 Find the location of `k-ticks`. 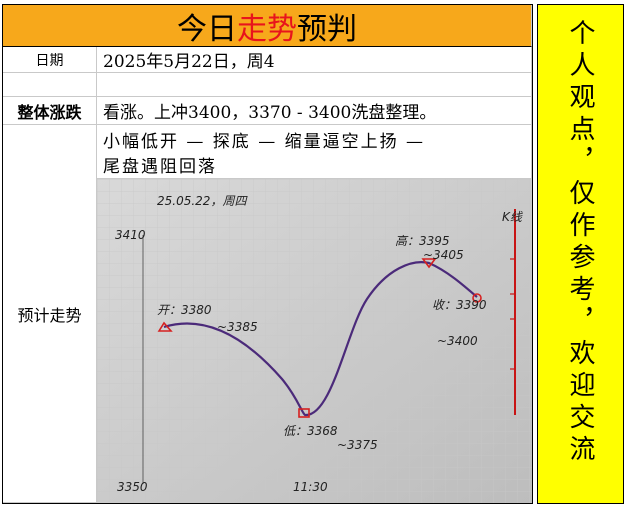

k-ticks is located at coordinates (512, 314).